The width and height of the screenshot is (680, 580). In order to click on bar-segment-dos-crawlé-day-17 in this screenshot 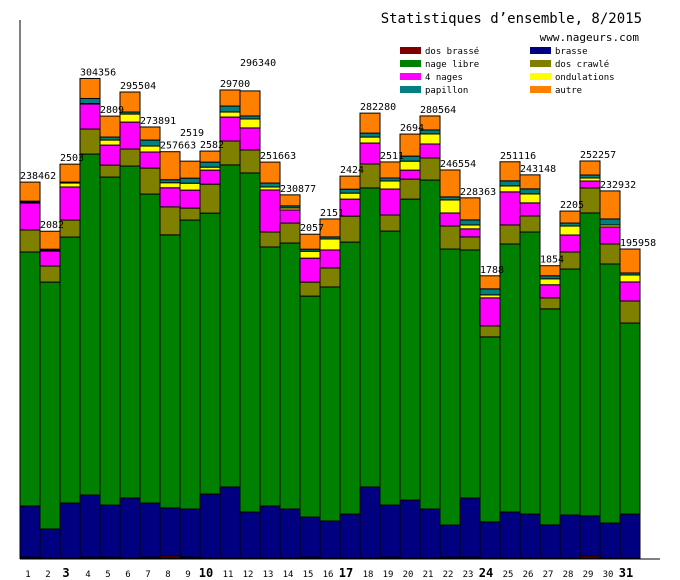, I will do `click(350, 229)`.